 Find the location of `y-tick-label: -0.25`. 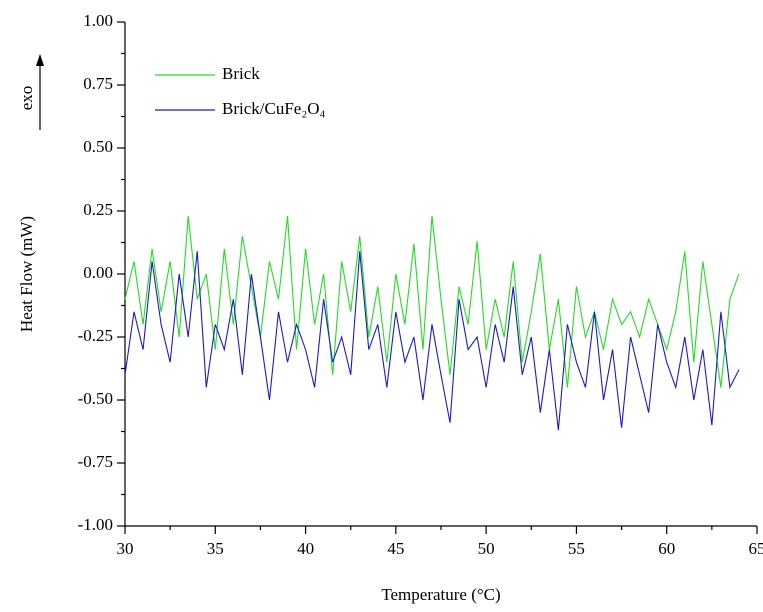

y-tick-label: -0.25 is located at coordinates (95, 335).